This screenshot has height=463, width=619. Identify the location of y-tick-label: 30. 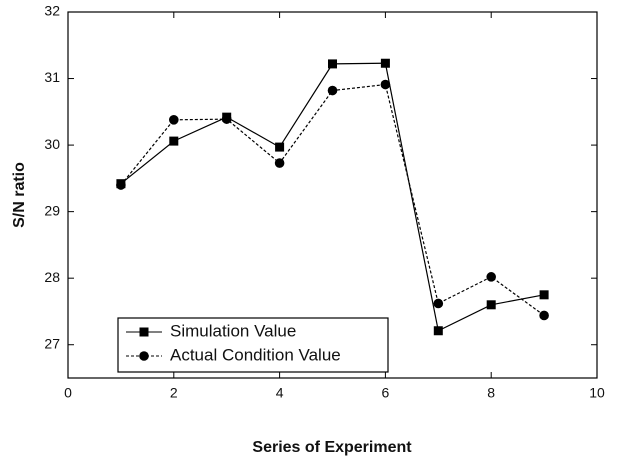
(52, 144).